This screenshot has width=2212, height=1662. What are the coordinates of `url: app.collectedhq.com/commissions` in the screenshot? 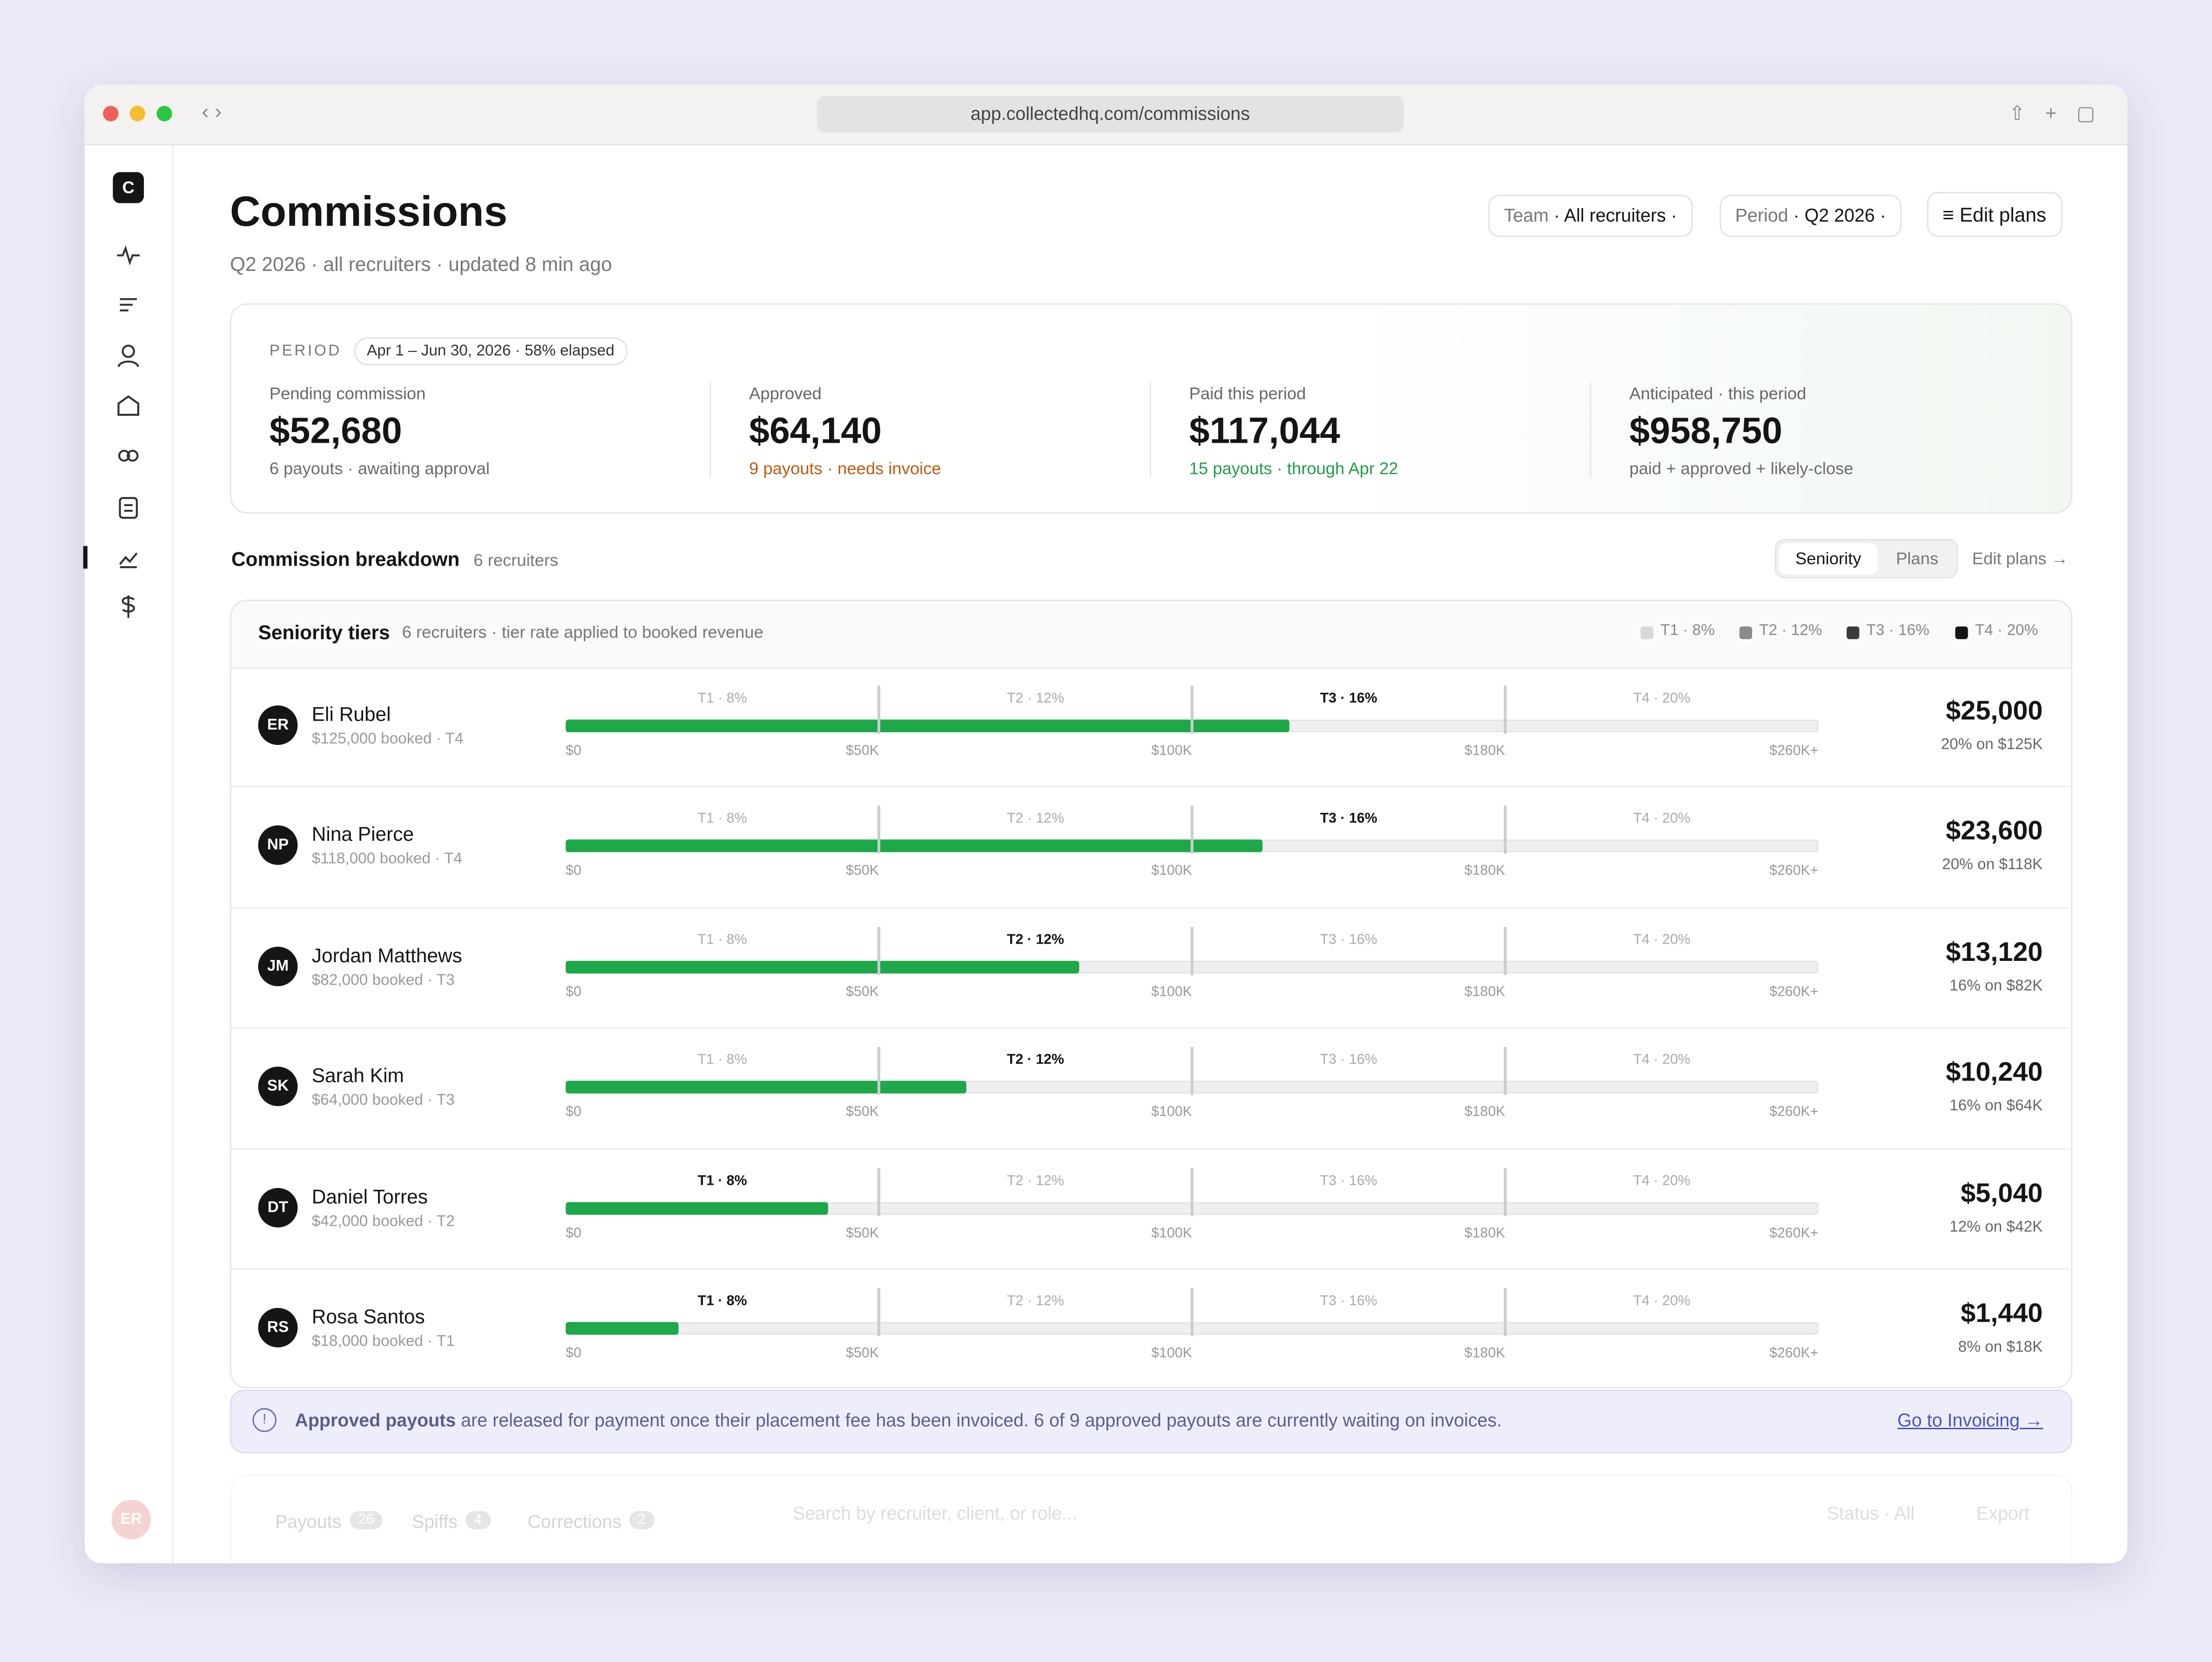 It's located at (1110, 113).